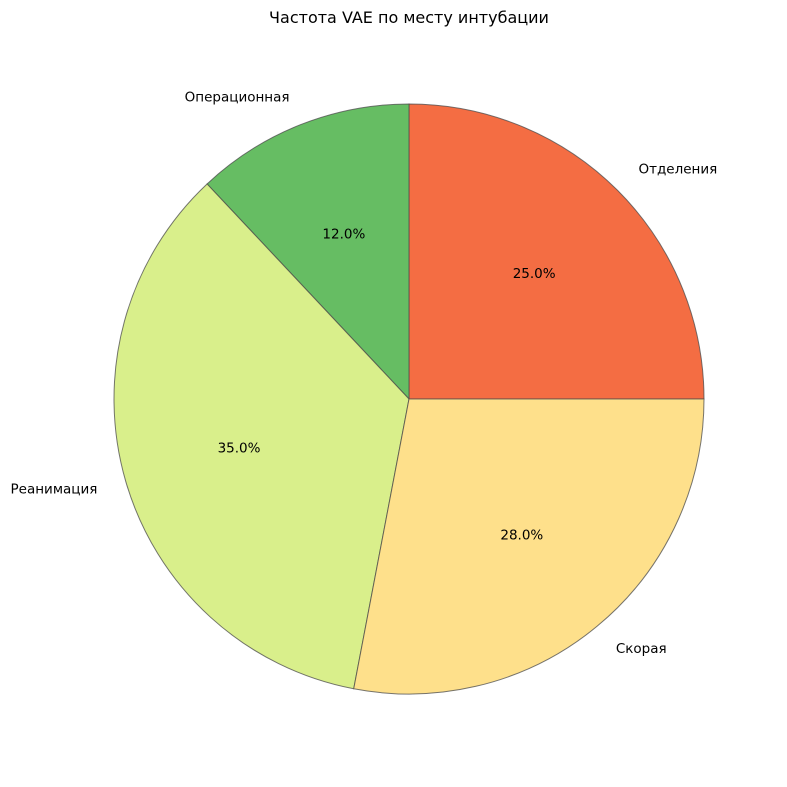 Image resolution: width=787 pixels, height=787 pixels. What do you see at coordinates (54, 490) in the screenshot?
I see `slice-label-2: Реанимация` at bounding box center [54, 490].